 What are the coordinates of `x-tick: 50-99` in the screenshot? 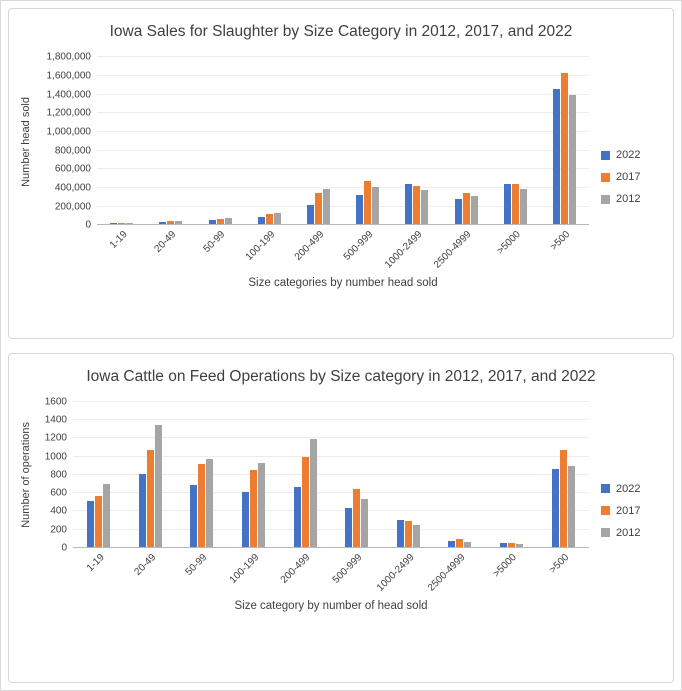 It's located at (202, 573).